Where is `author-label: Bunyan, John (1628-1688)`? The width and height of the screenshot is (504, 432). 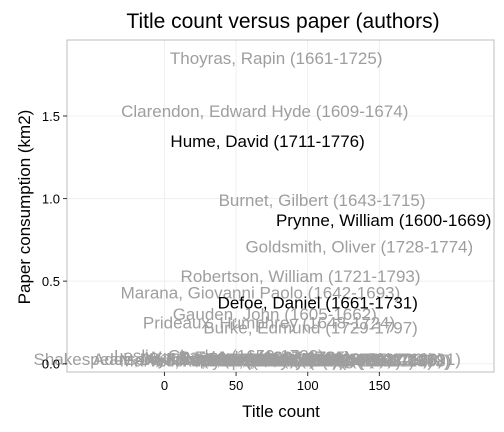 author-label: Bunyan, John (1628-1688) is located at coordinates (350, 360).